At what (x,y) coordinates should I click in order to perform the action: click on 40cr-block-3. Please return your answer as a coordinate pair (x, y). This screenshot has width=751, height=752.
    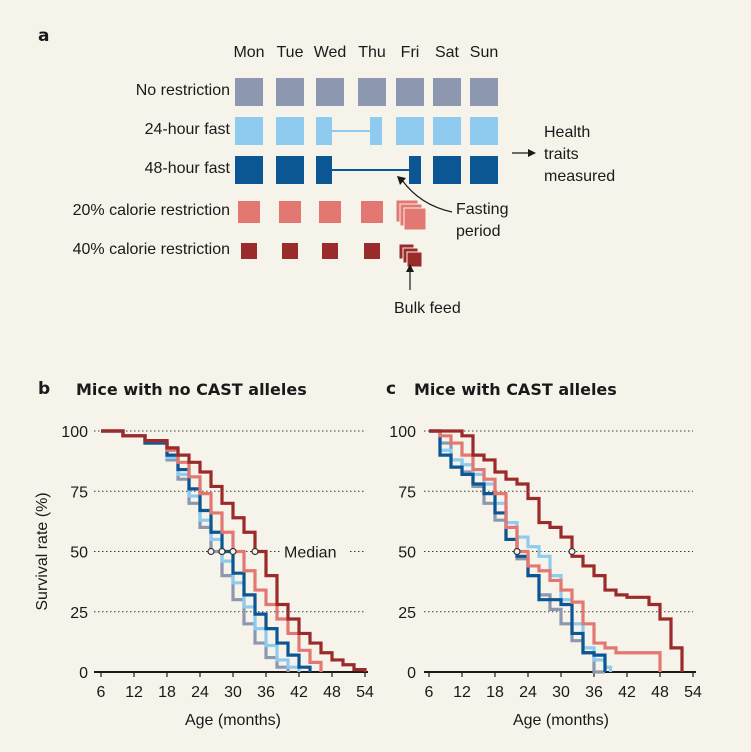
    Looking at the image, I should click on (372, 251).